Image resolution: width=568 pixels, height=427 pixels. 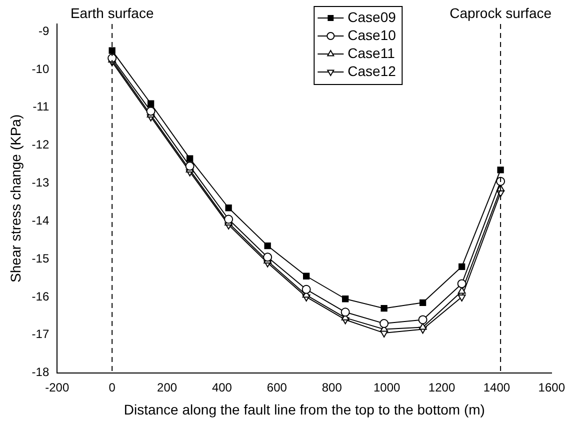 I want to click on x-tick-label: -200, so click(x=57, y=387).